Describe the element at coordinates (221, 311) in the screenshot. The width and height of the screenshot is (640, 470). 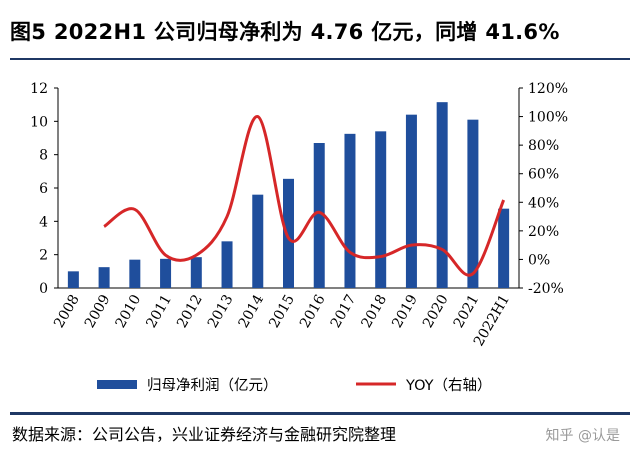
I see `x-tick-label: 2013` at that location.